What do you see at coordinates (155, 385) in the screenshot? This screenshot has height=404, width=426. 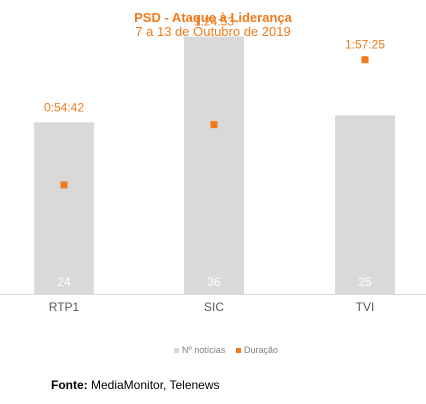 I see `source-text: MediaMonitor, Telenews` at bounding box center [155, 385].